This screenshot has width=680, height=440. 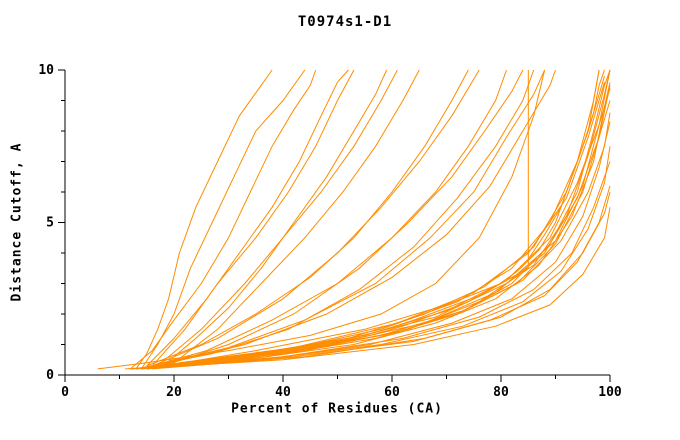 What do you see at coordinates (46, 70) in the screenshot?
I see `svg-text: 10` at bounding box center [46, 70].